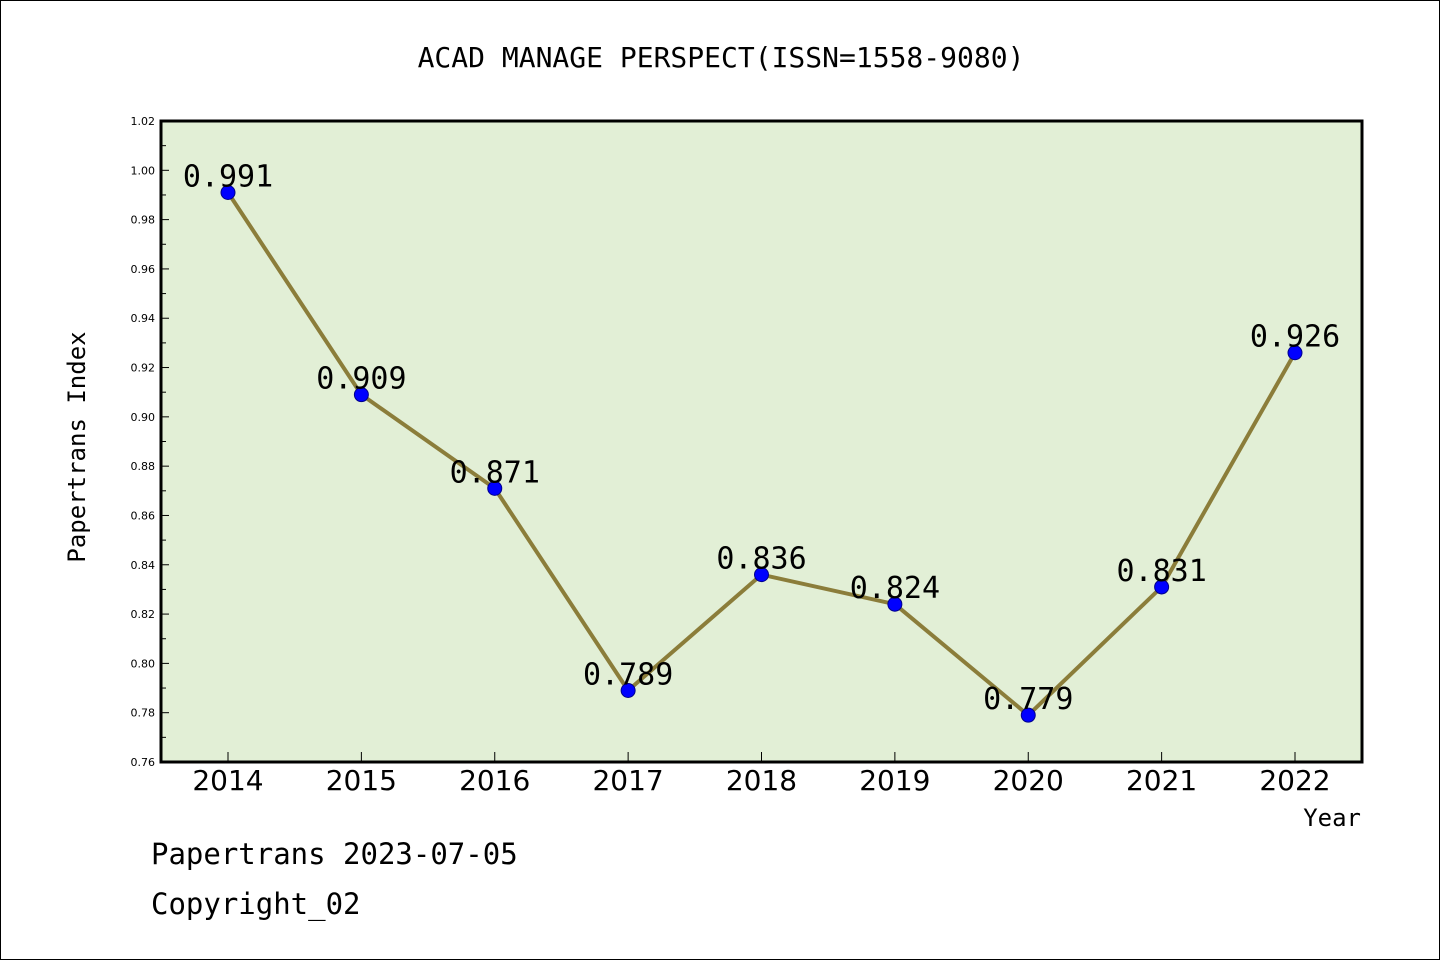  I want to click on x-tick-label: 2020, so click(1028, 780).